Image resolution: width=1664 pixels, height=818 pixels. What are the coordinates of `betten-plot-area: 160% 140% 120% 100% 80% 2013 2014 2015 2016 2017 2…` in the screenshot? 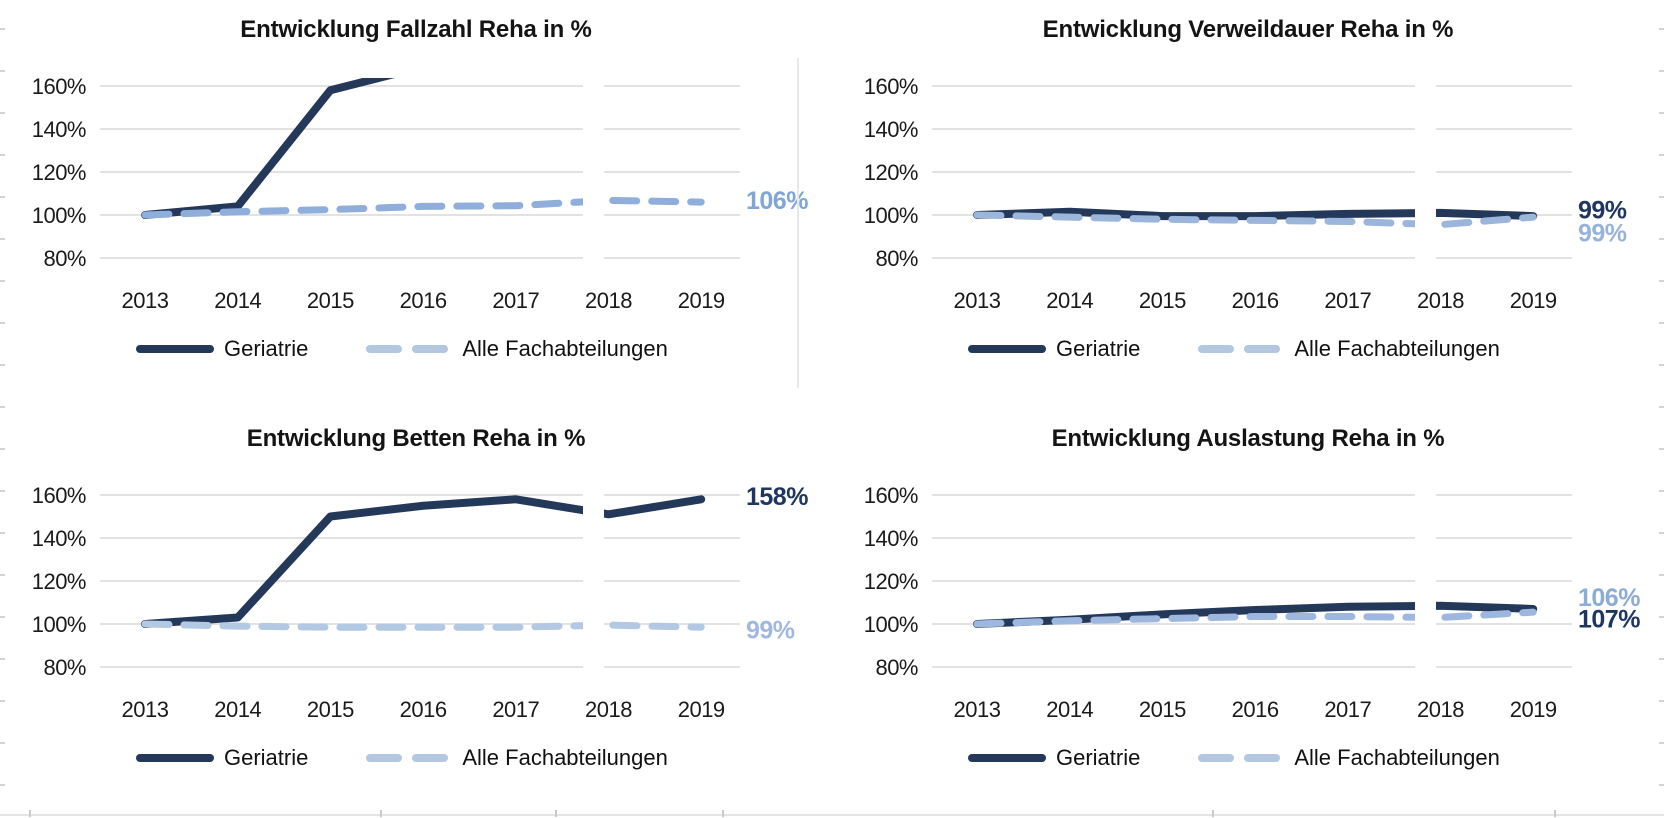 It's located at (420, 598).